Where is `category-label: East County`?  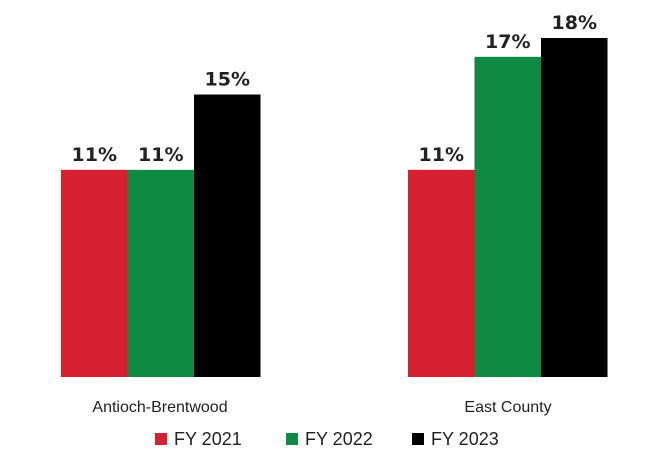
category-label: East County is located at coordinates (507, 407).